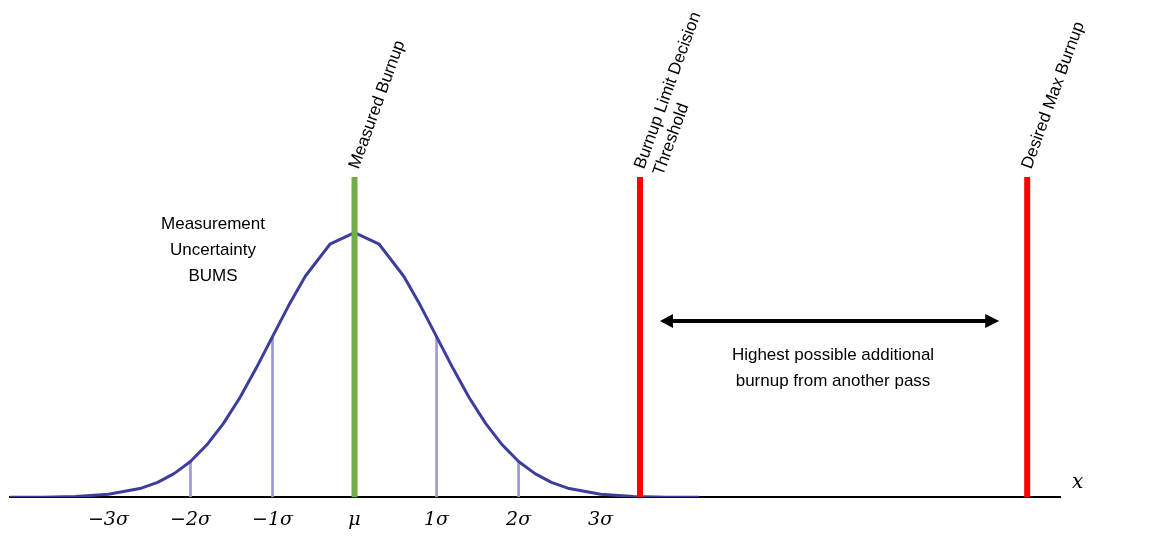  I want to click on x-tick-label: 2σ, so click(519, 517).